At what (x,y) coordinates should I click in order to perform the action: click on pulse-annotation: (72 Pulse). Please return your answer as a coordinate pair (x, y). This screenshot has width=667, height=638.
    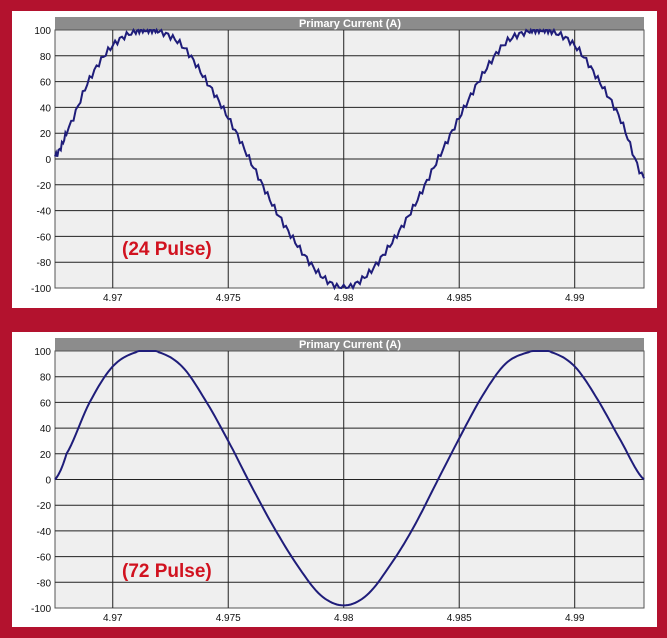
    Looking at the image, I should click on (167, 571).